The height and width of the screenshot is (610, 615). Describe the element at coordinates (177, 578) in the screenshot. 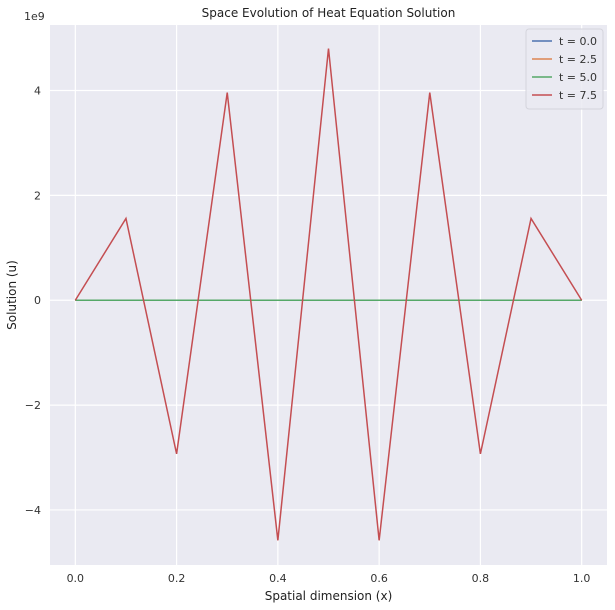

I see `x-tick-label: 0.2` at that location.